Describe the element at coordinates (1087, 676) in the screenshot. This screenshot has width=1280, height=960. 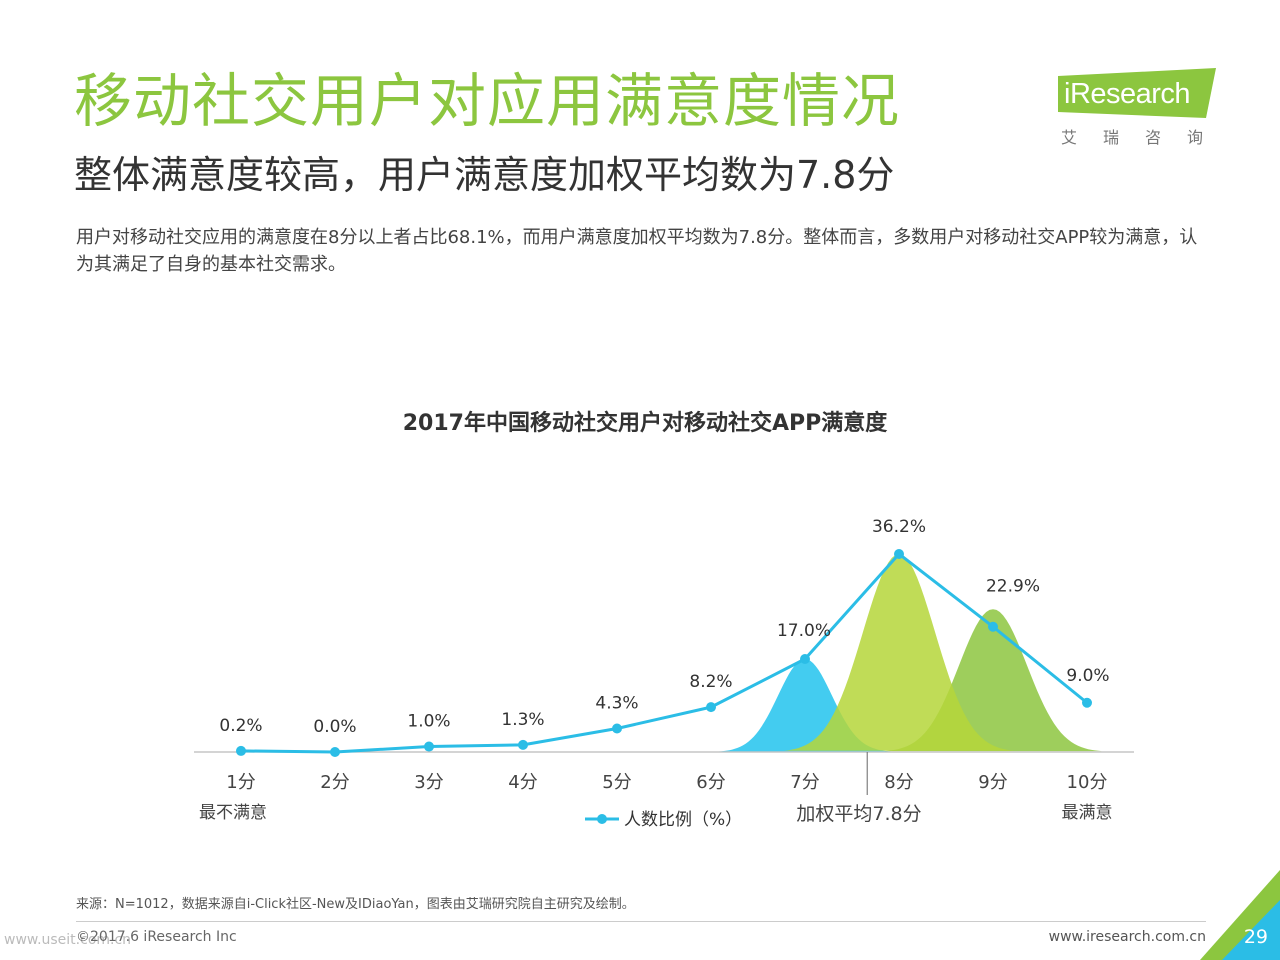
I see `data-label: 9.0%` at that location.